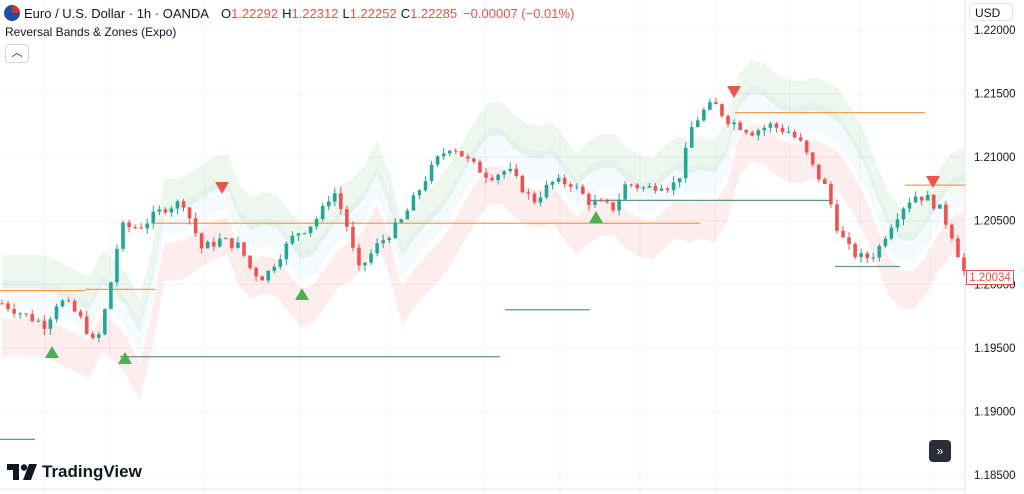 This screenshot has width=1024, height=494. I want to click on indicator-title: Reversal Bands & Zones (Expo), so click(91, 32).